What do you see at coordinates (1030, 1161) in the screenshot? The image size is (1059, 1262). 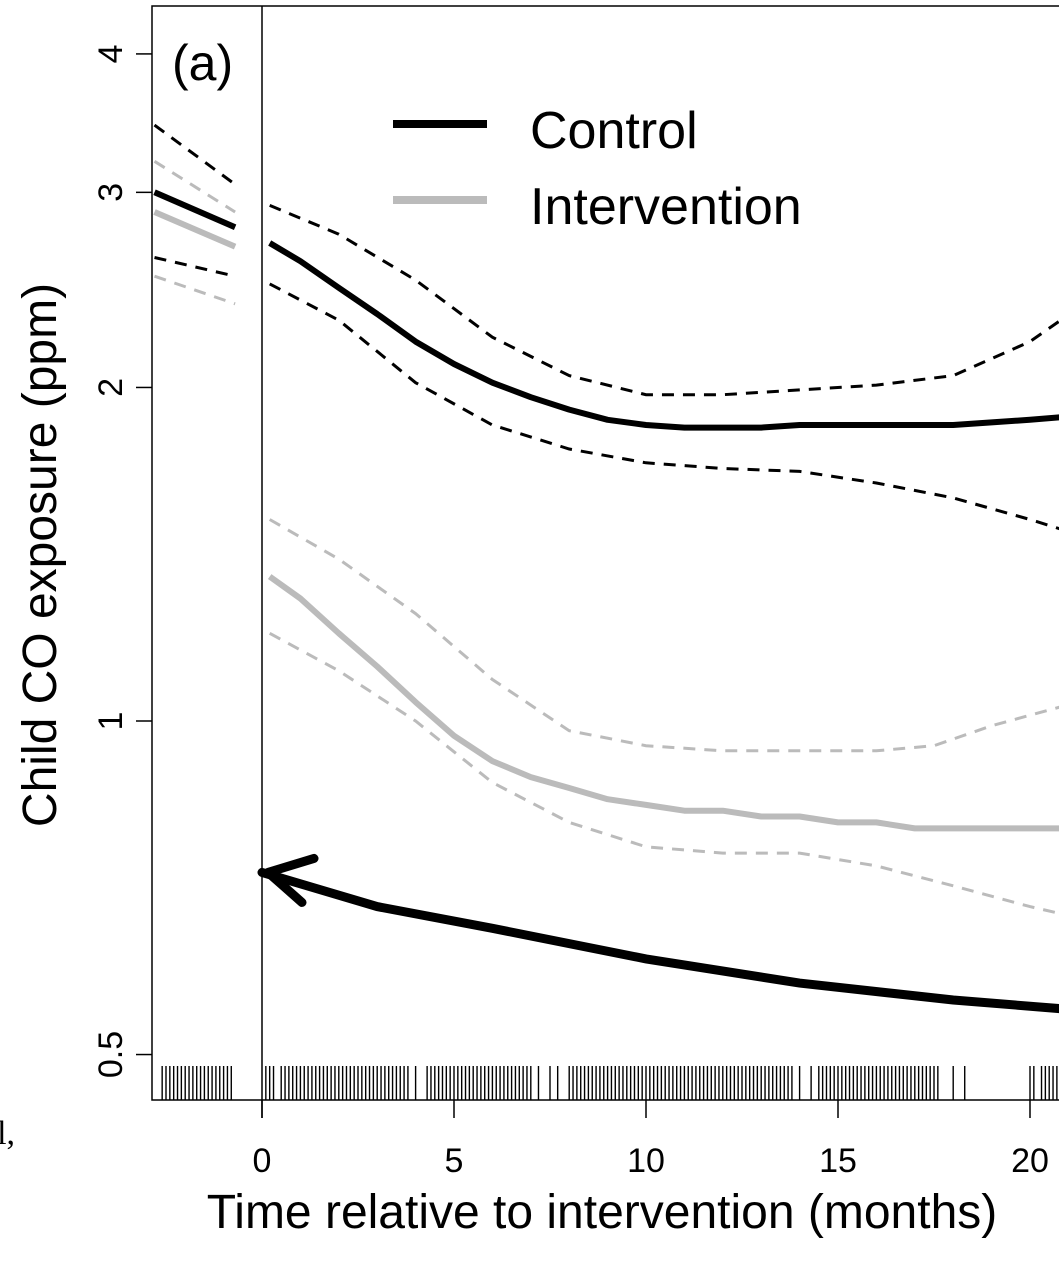 I see `x-tick-label-20: 20` at bounding box center [1030, 1161].